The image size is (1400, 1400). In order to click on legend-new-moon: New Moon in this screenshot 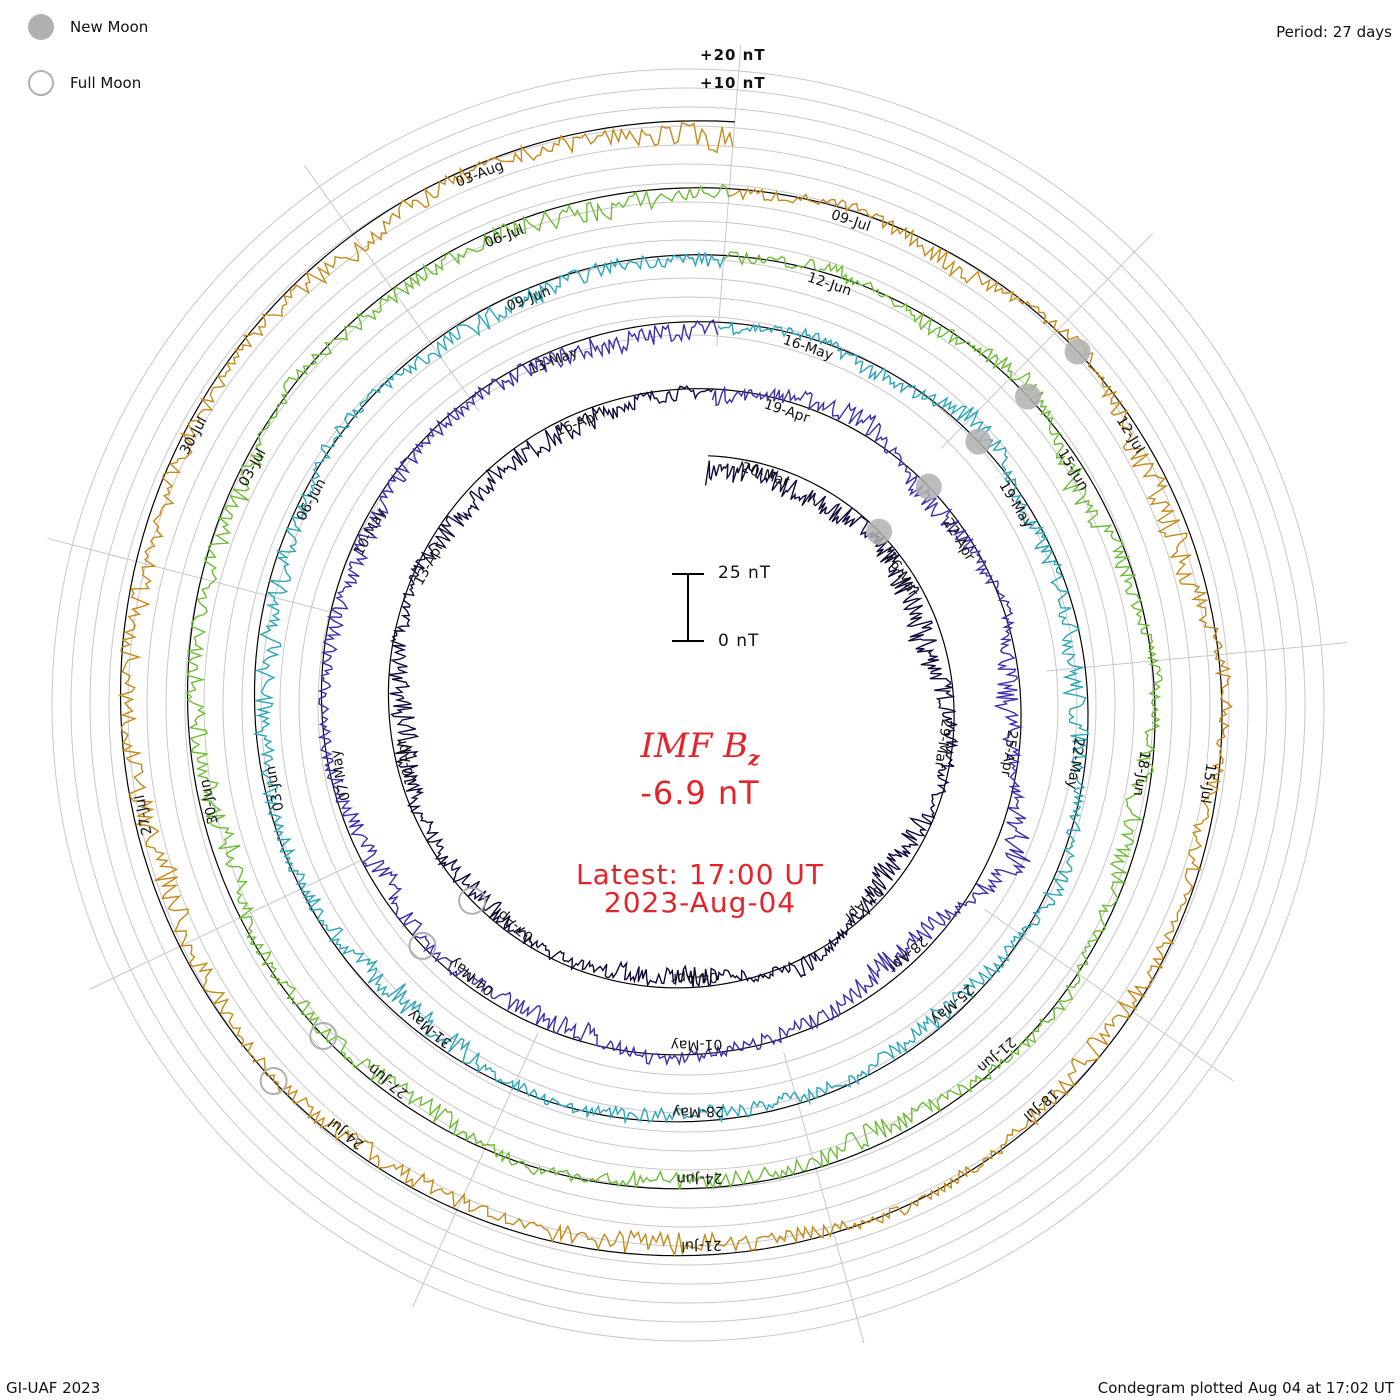, I will do `click(88, 27)`.